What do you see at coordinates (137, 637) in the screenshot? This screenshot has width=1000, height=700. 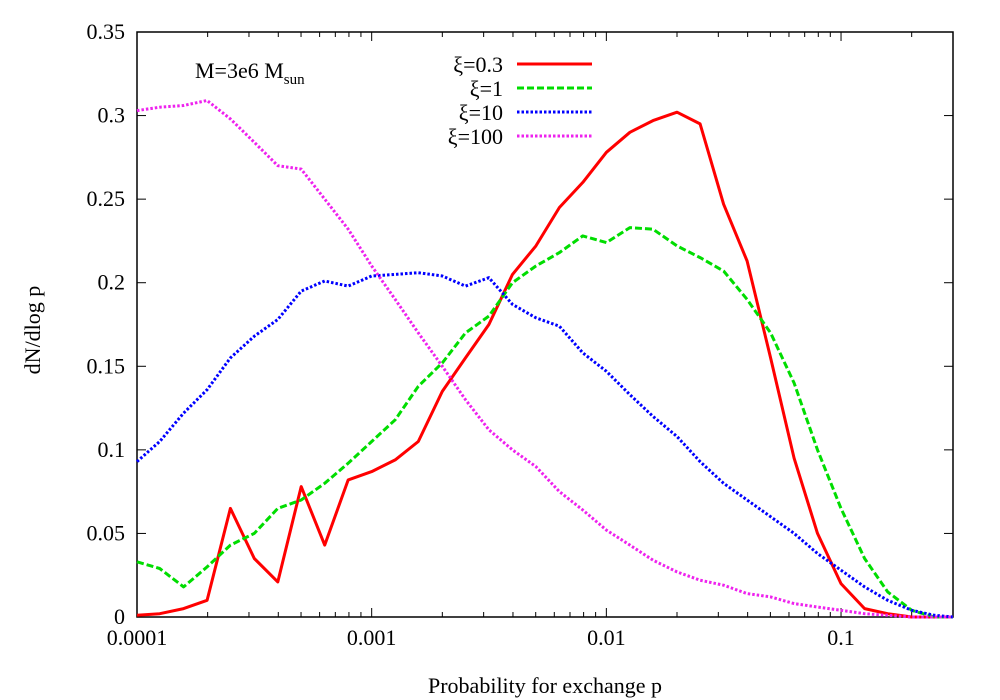 I see `x-tick-label: 0.0001` at bounding box center [137, 637].